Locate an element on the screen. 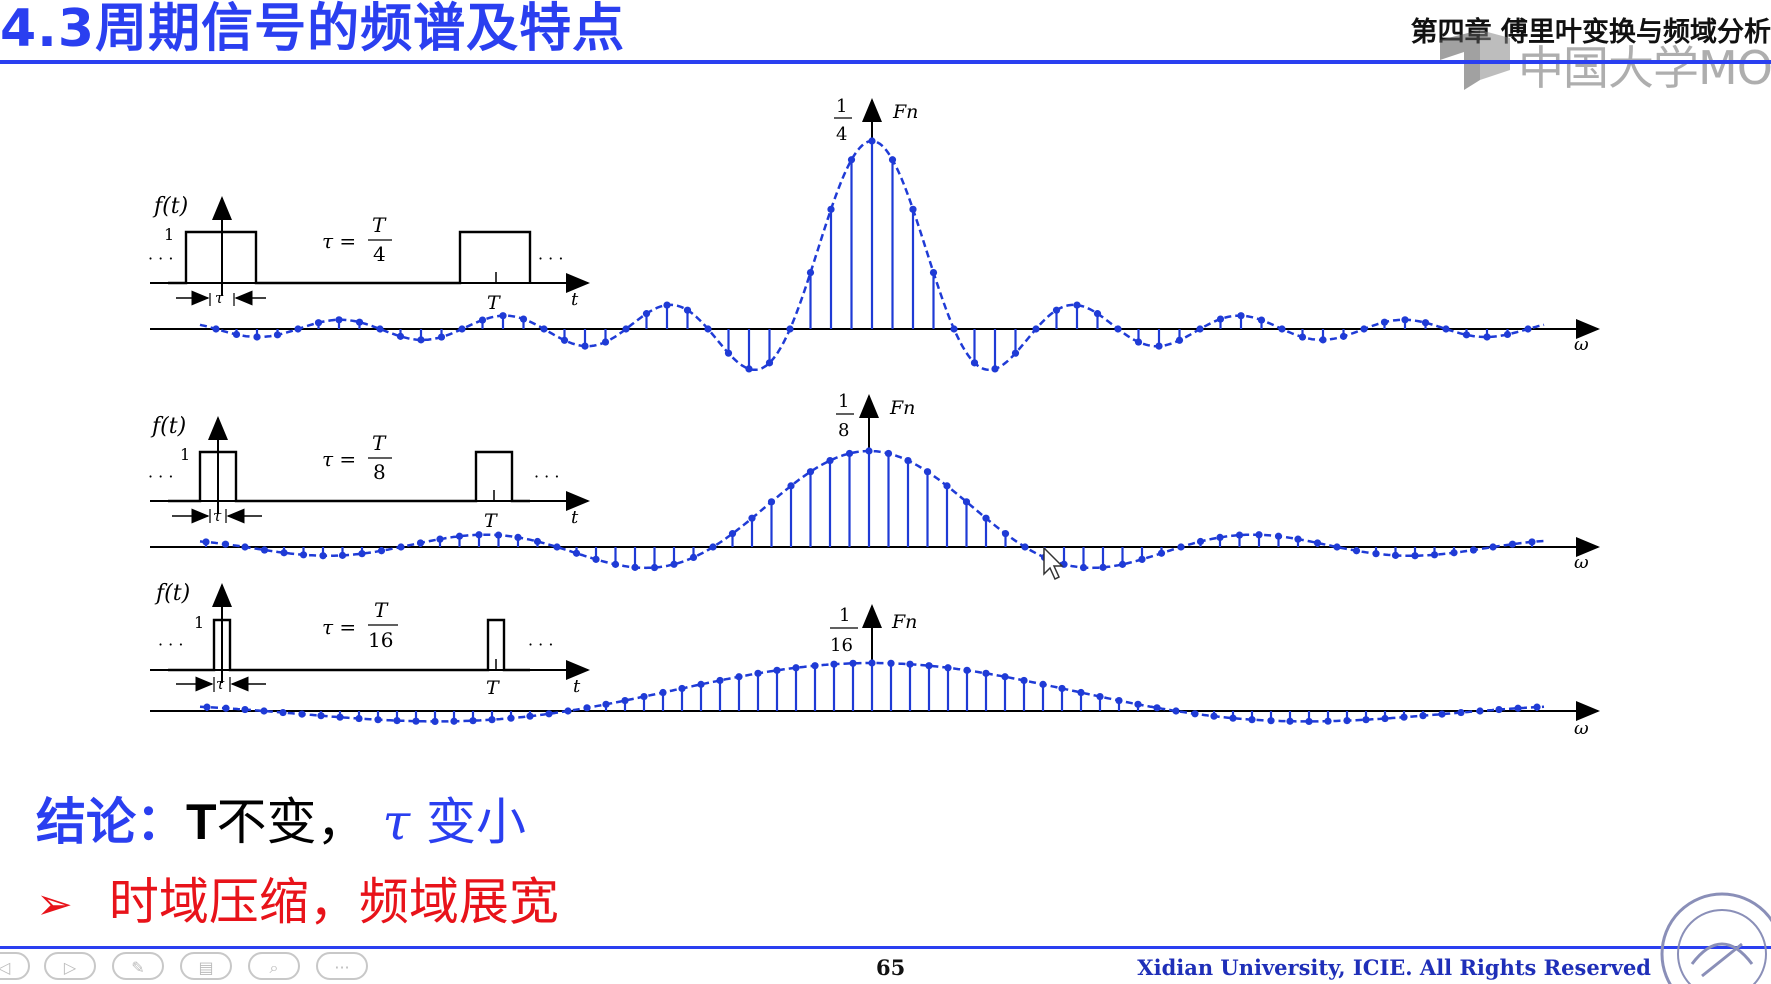  fn-numerator: 1 is located at coordinates (844, 615).